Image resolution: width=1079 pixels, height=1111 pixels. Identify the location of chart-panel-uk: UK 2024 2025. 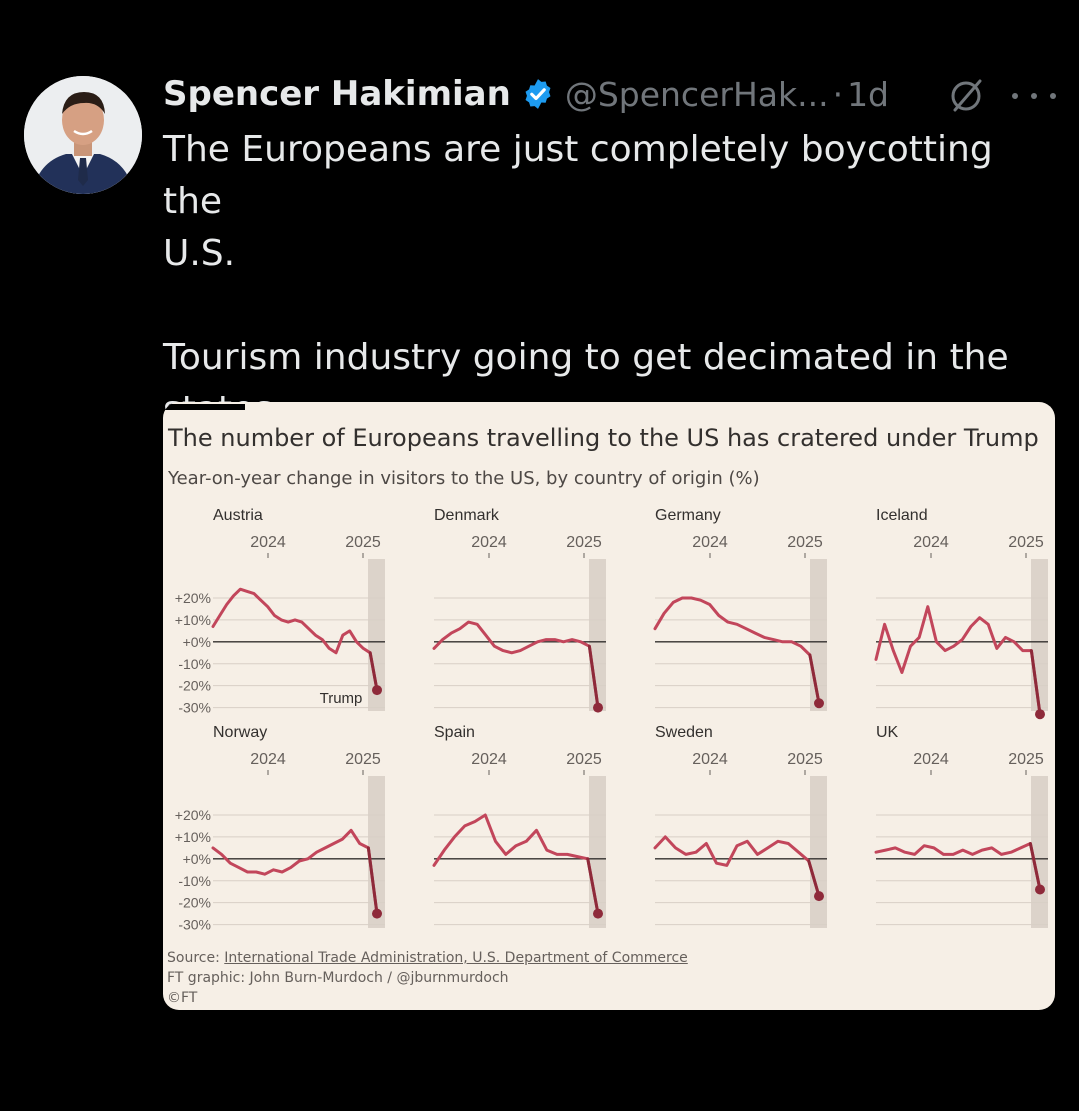
(961, 826).